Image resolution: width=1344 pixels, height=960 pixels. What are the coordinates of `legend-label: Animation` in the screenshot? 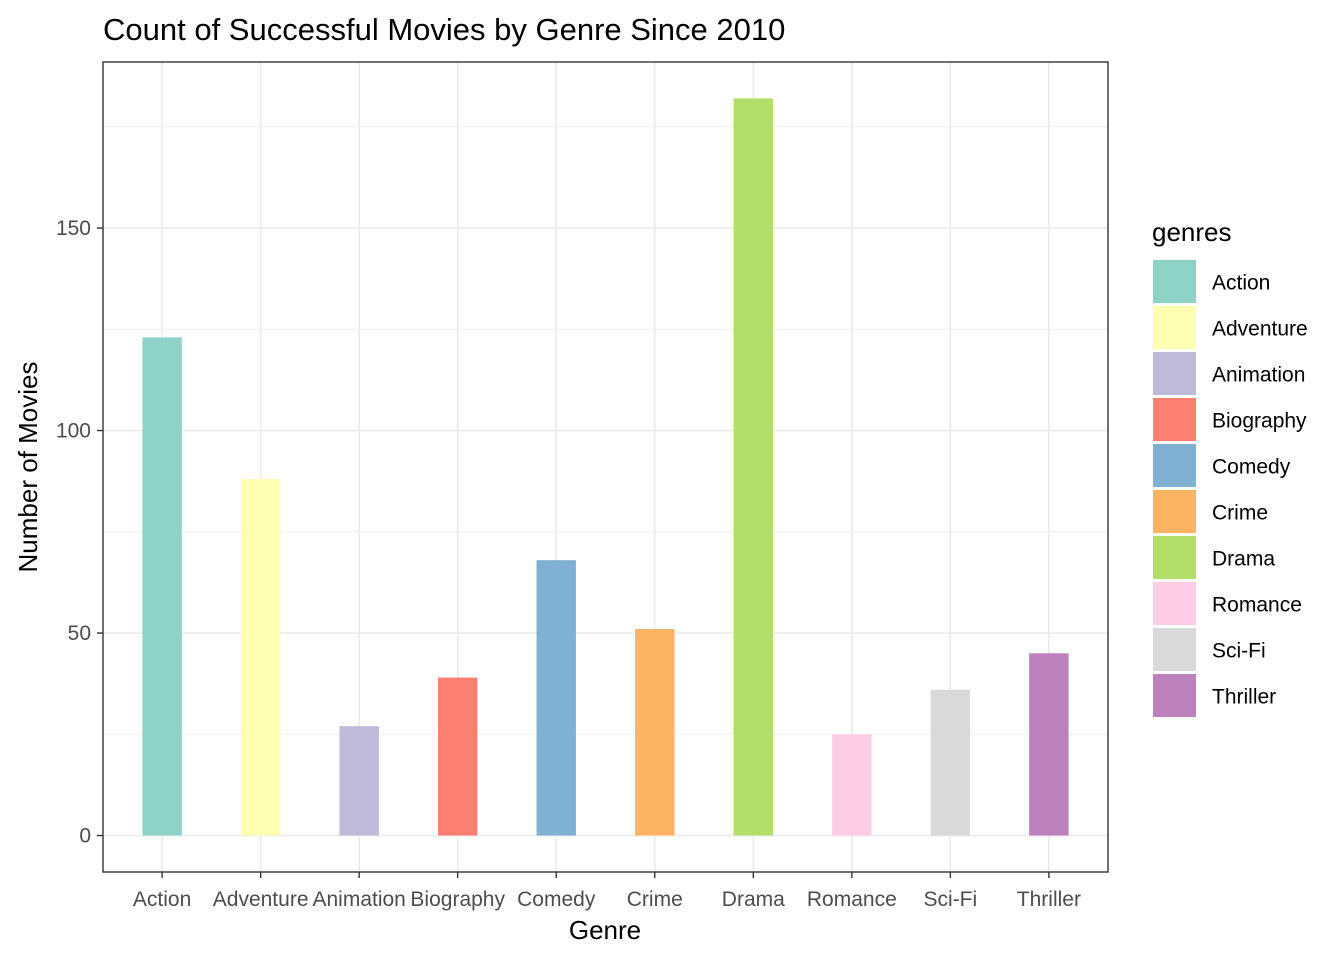 It's located at (1258, 375).